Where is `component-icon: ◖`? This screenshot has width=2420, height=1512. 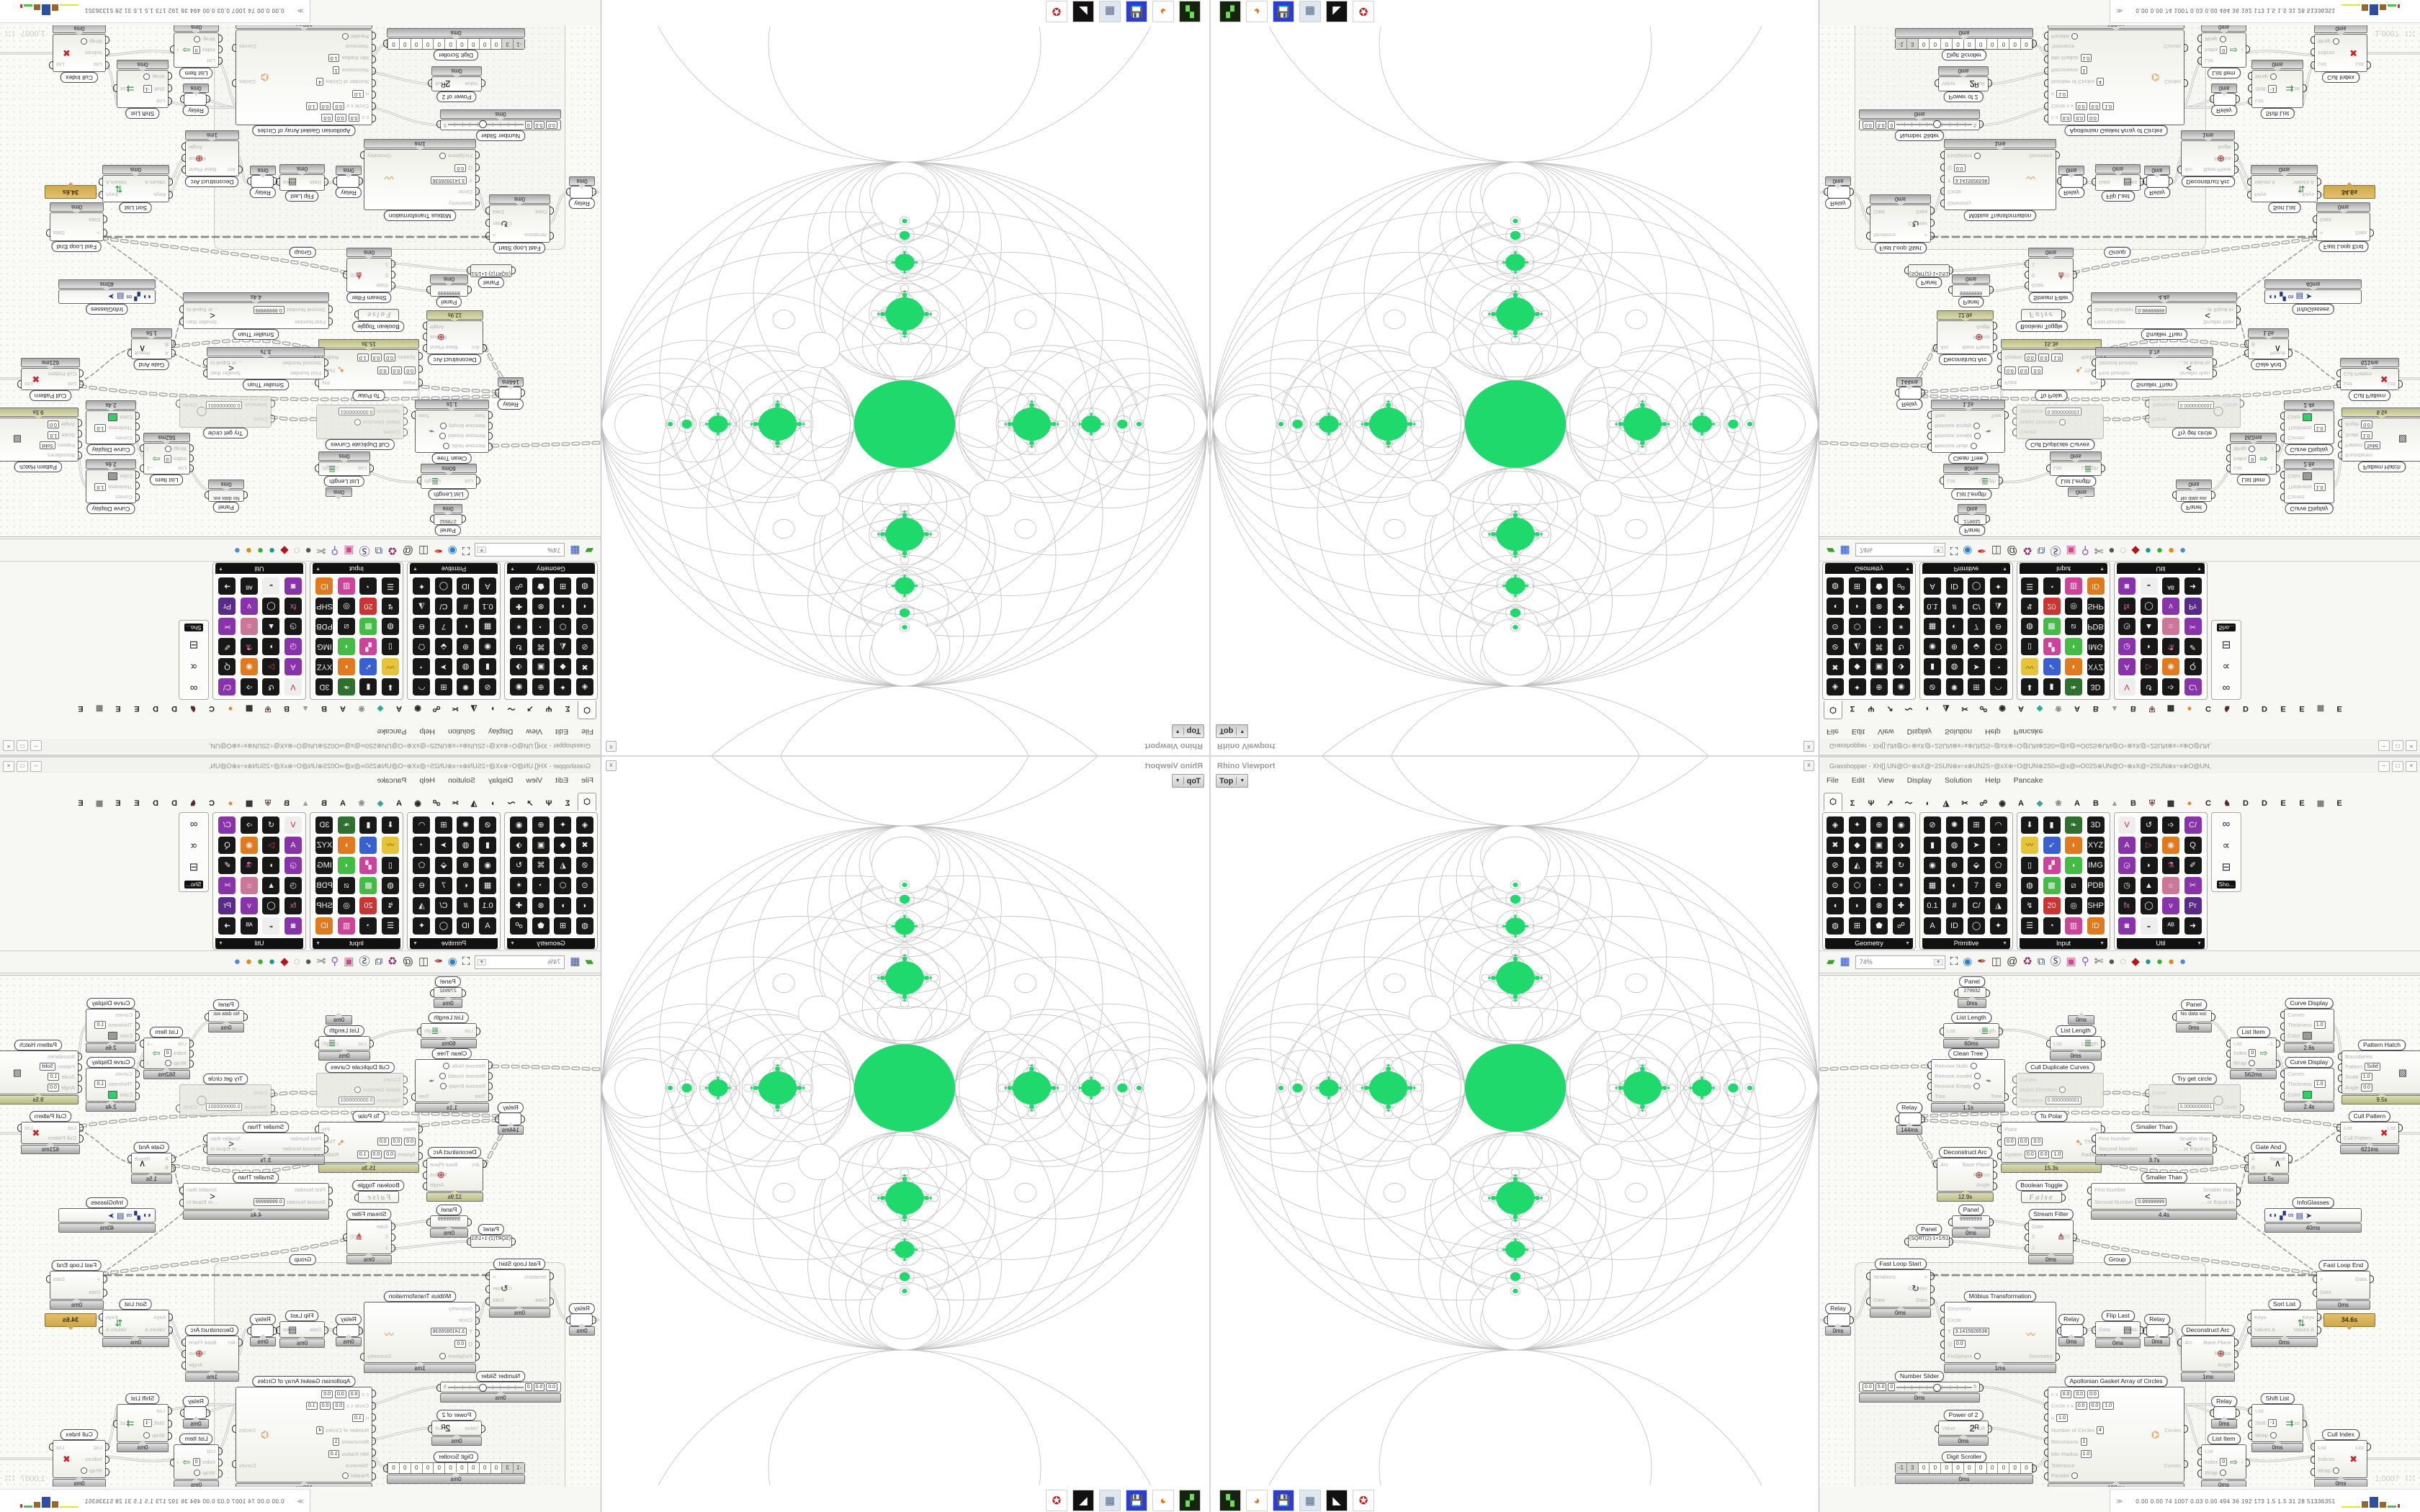
component-icon: ◖ is located at coordinates (584, 905).